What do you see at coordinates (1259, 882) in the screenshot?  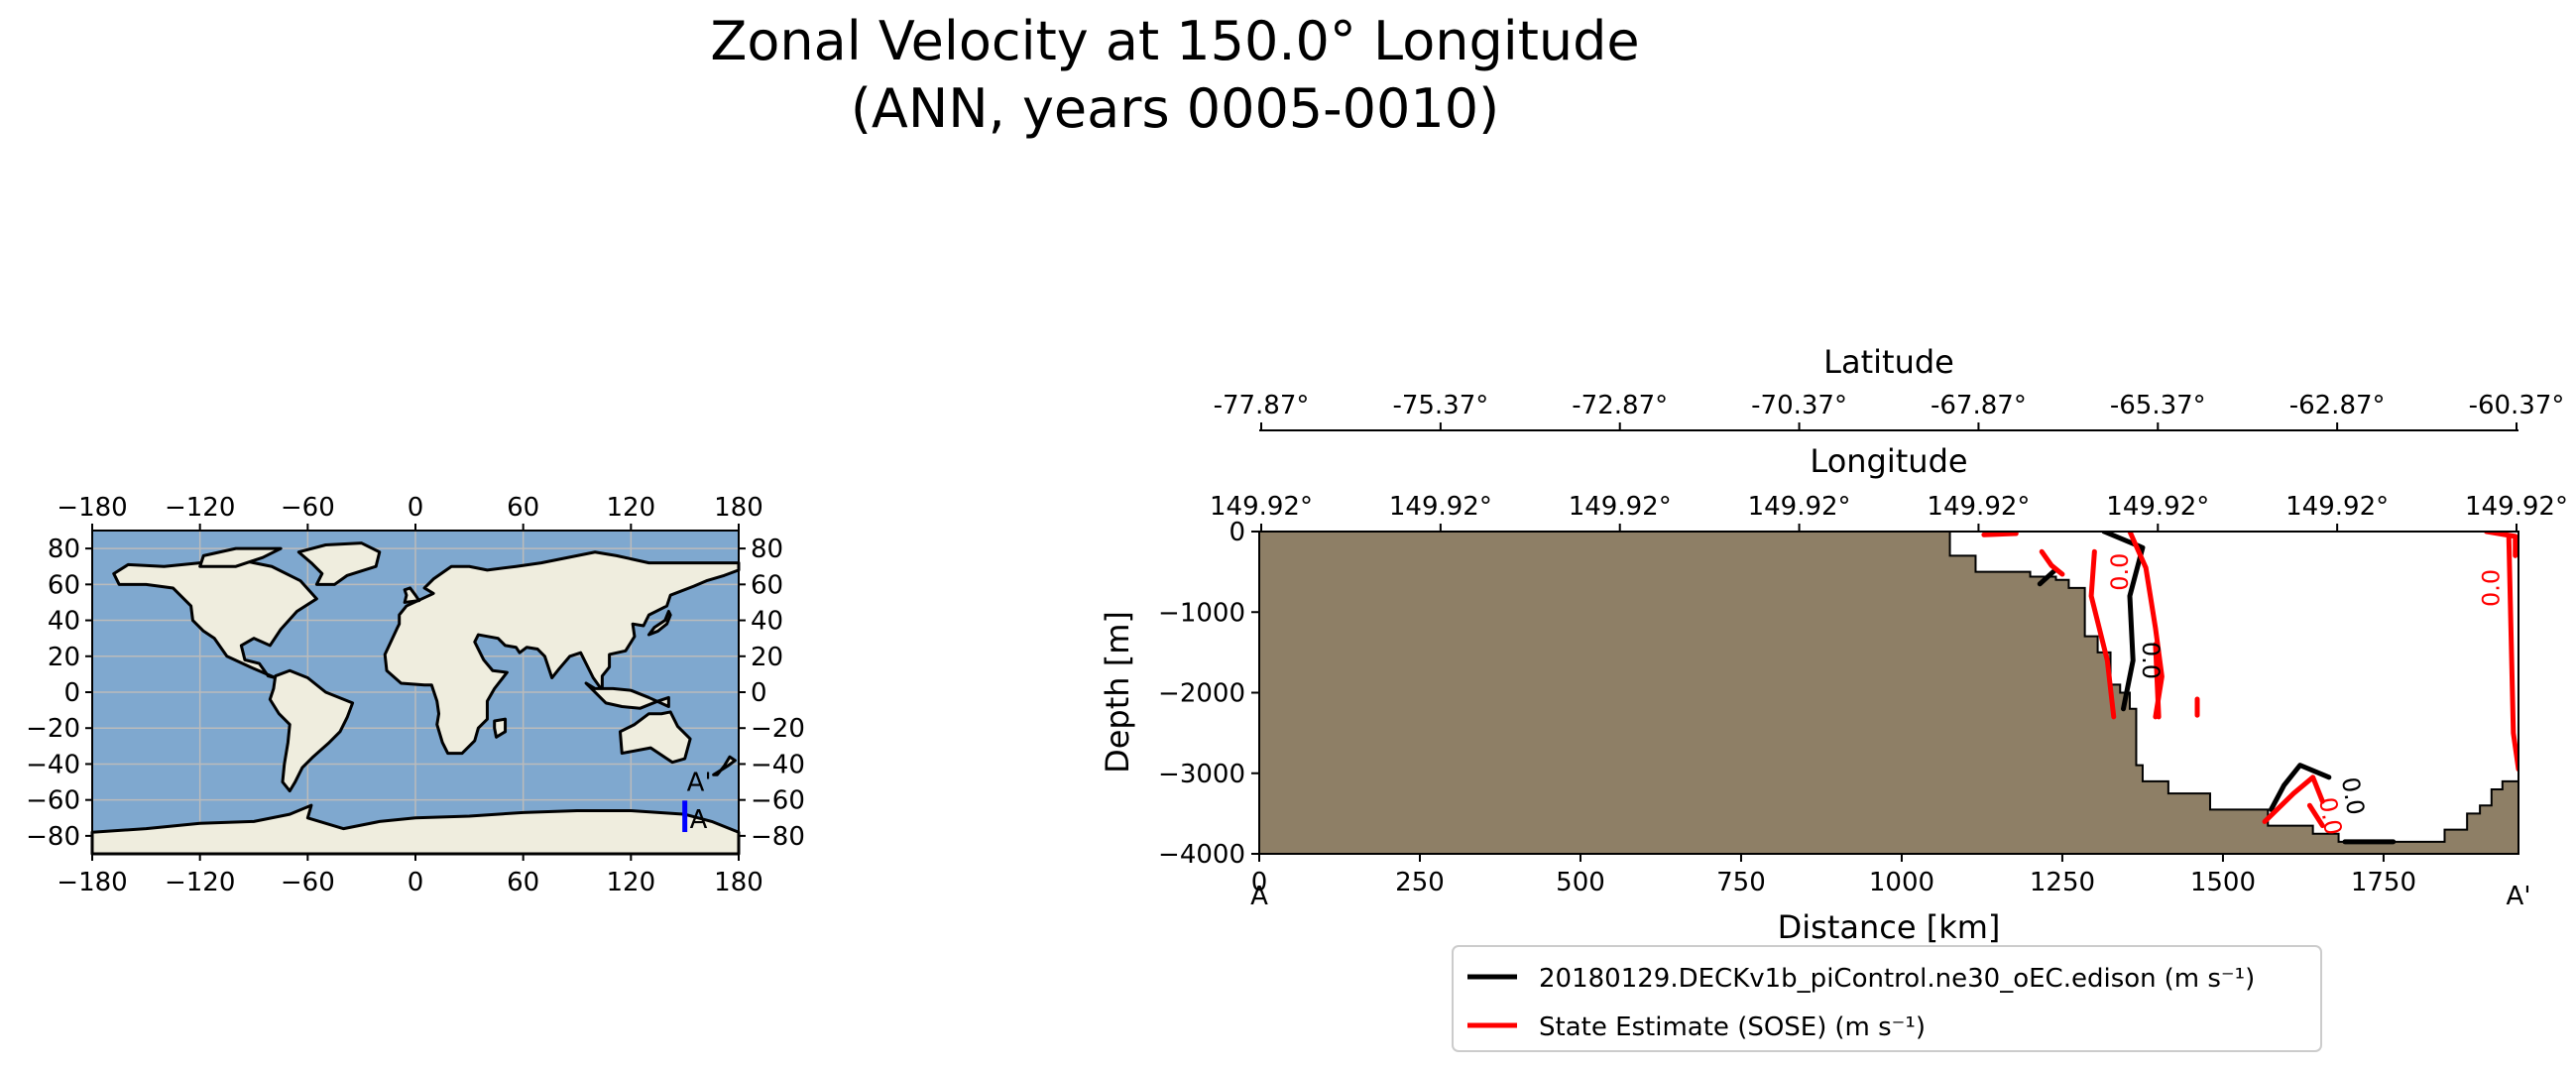 I see `x-tick-label: 0` at bounding box center [1259, 882].